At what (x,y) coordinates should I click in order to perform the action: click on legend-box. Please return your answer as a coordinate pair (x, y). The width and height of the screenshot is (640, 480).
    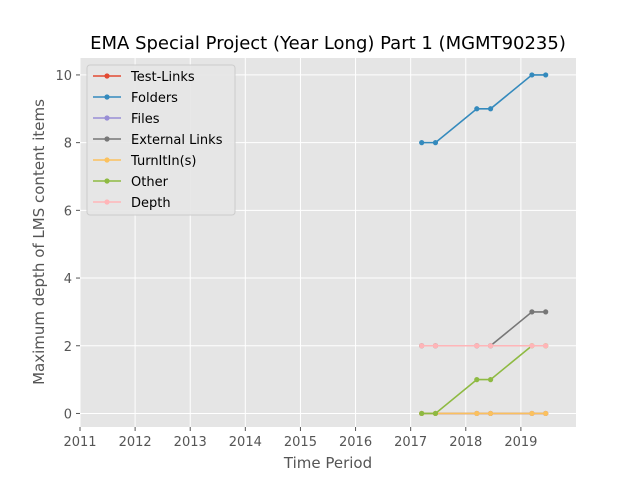
    Looking at the image, I should click on (161, 140).